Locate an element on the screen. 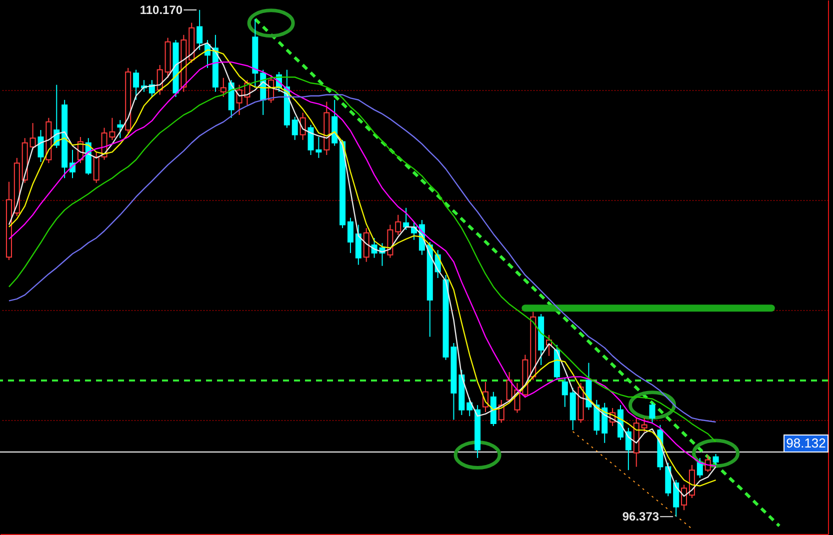  annotation: 96.373 is located at coordinates (641, 517).